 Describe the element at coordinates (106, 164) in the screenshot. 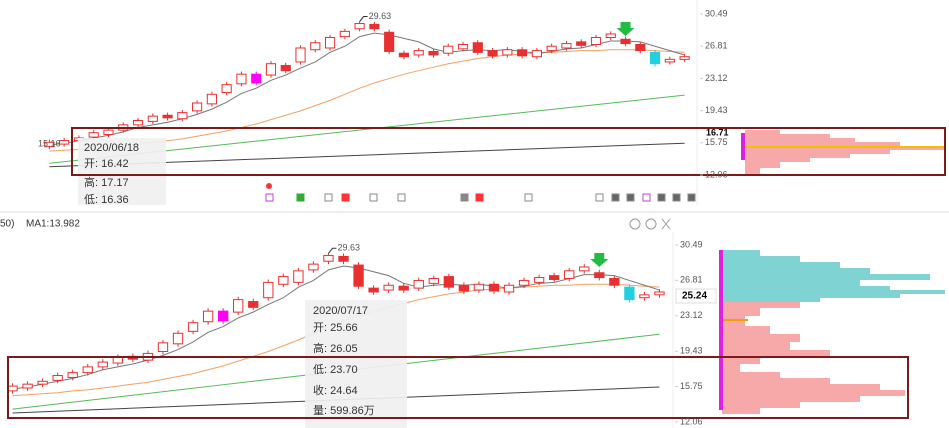

I see `tooltip-line: 开: 16.42` at that location.